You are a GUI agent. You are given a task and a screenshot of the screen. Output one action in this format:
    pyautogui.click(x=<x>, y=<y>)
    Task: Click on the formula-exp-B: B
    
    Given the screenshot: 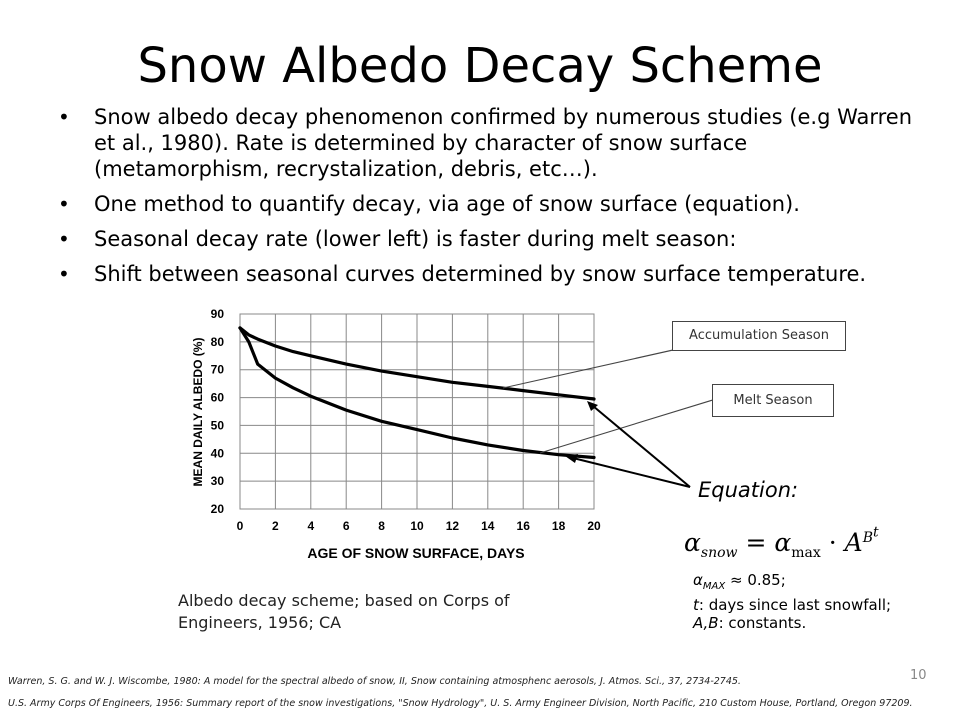 What is the action you would take?
    pyautogui.click(x=867, y=537)
    